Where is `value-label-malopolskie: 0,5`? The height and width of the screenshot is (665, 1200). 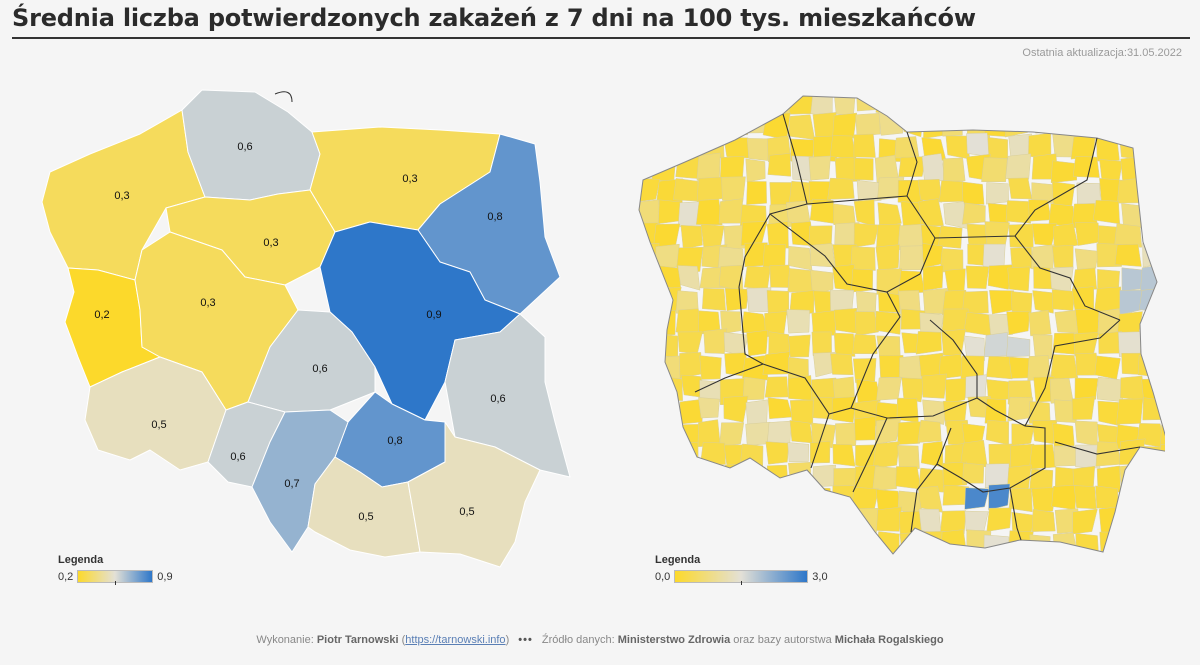 value-label-malopolskie: 0,5 is located at coordinates (365, 517).